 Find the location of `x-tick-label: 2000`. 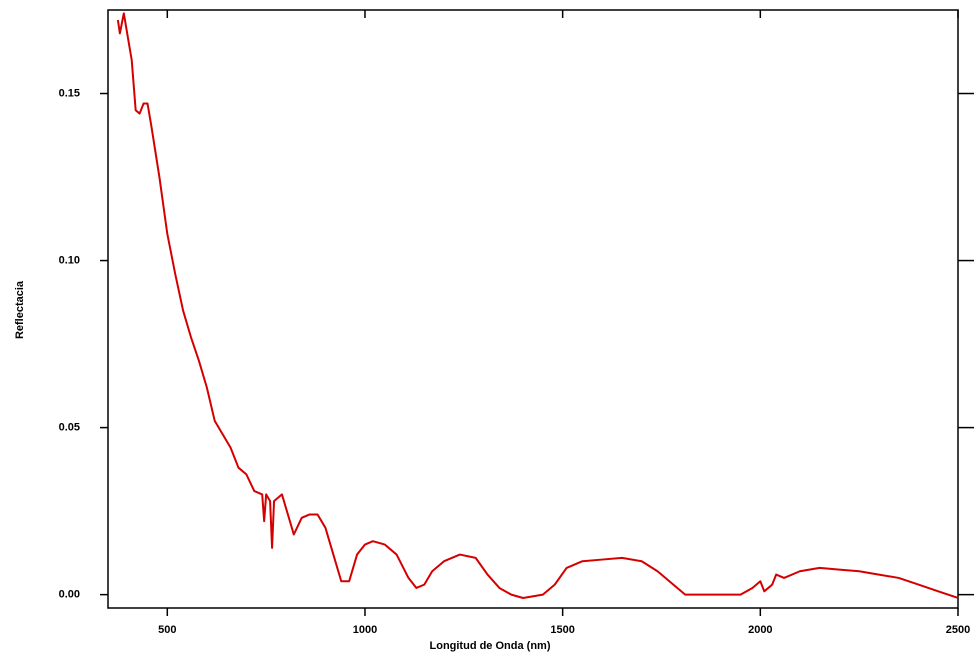

x-tick-label: 2000 is located at coordinates (760, 630).